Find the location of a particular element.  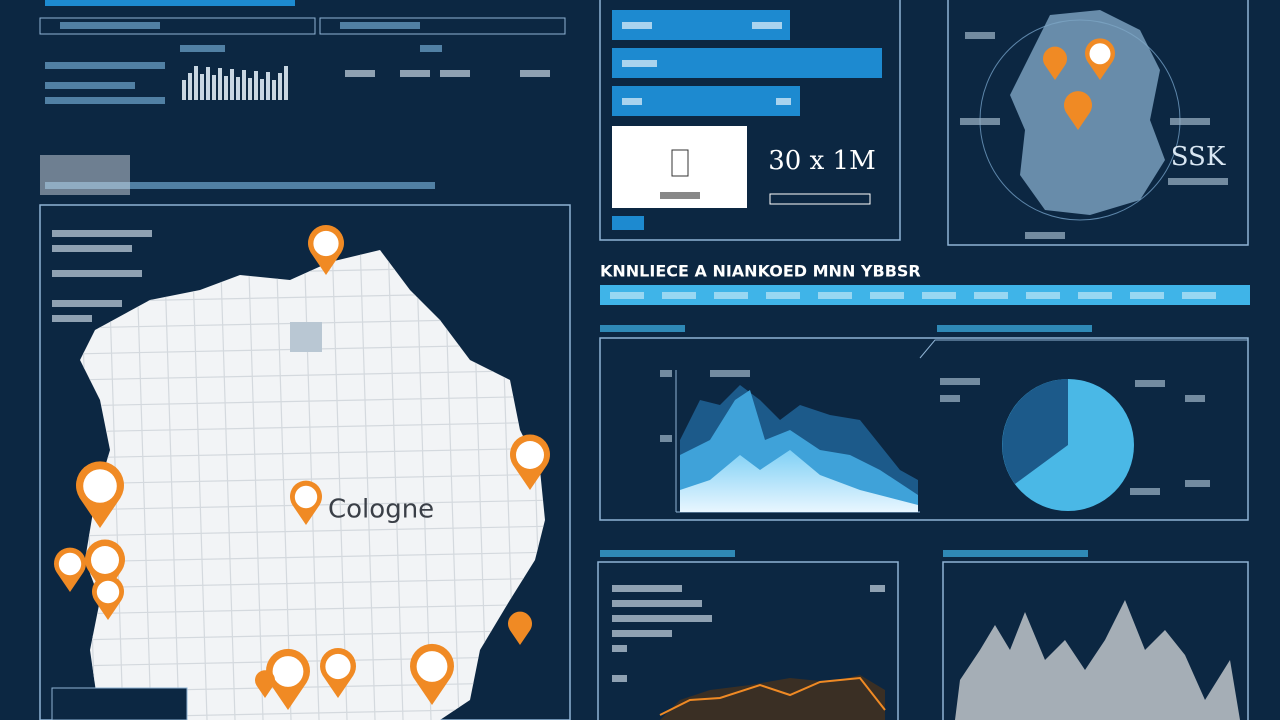

fade-block is located at coordinates (85, 175).